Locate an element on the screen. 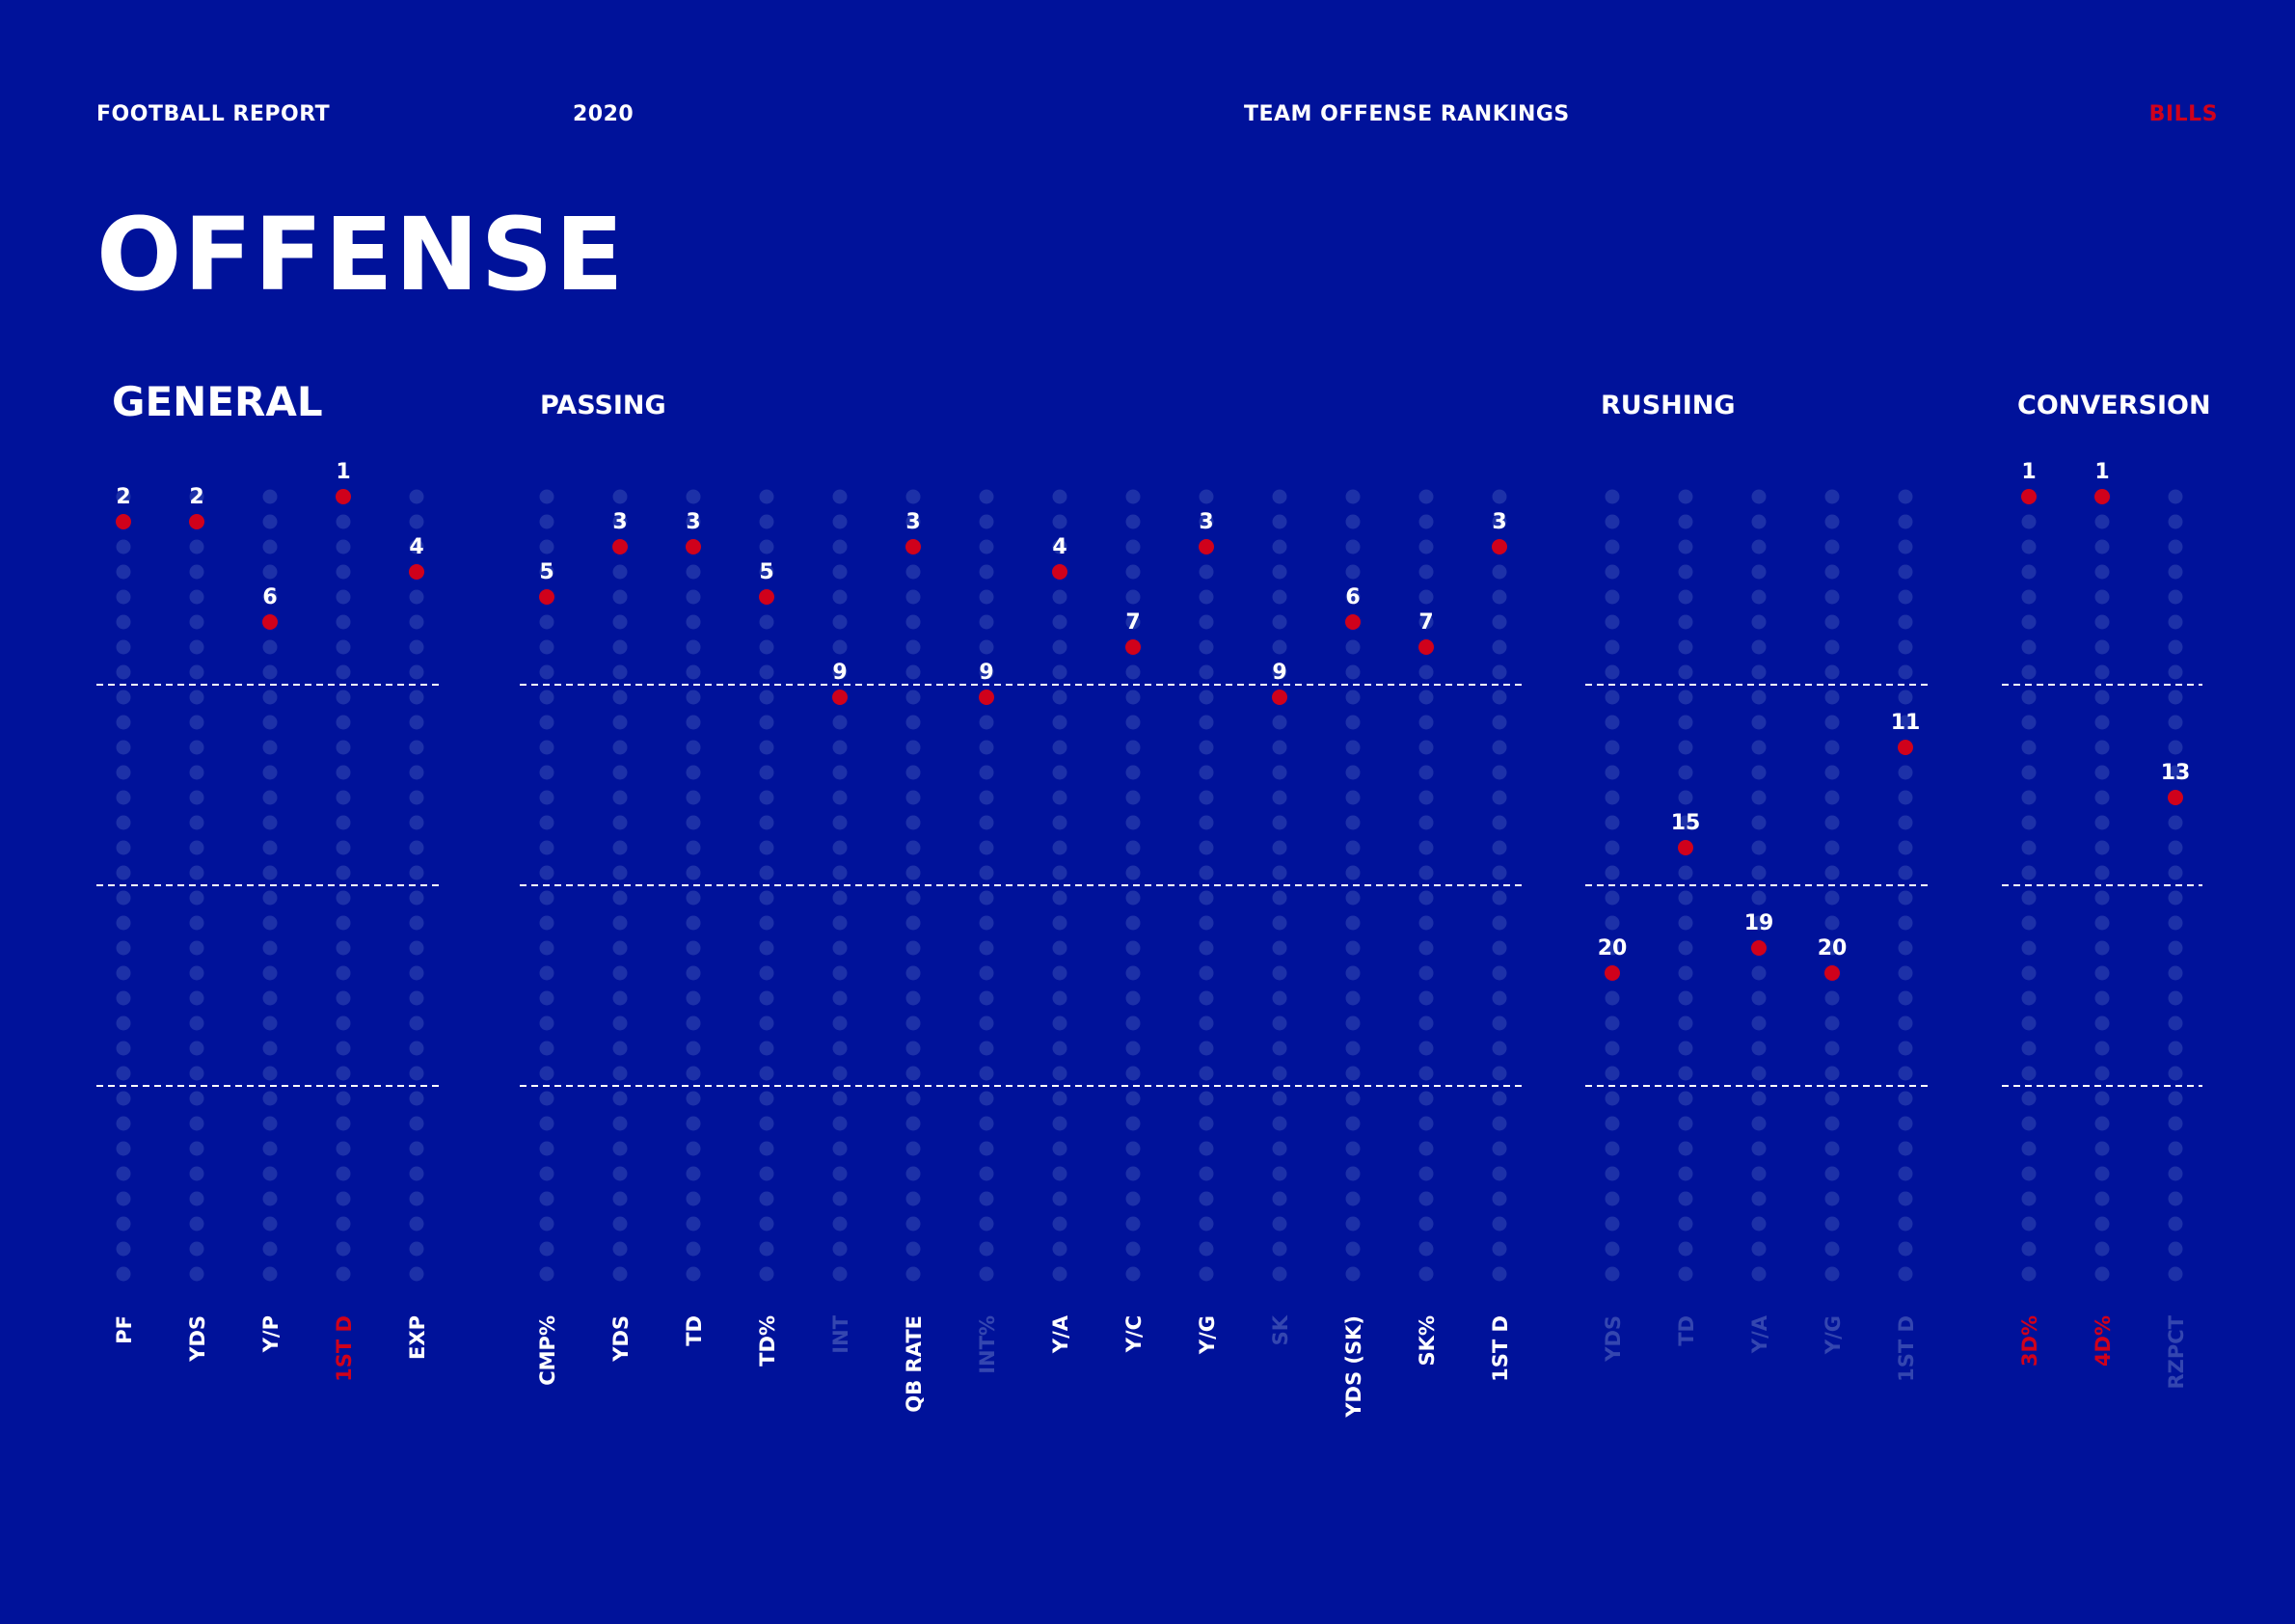 This screenshot has height=1624, width=2295. rank-value-label: 4 is located at coordinates (416, 547).